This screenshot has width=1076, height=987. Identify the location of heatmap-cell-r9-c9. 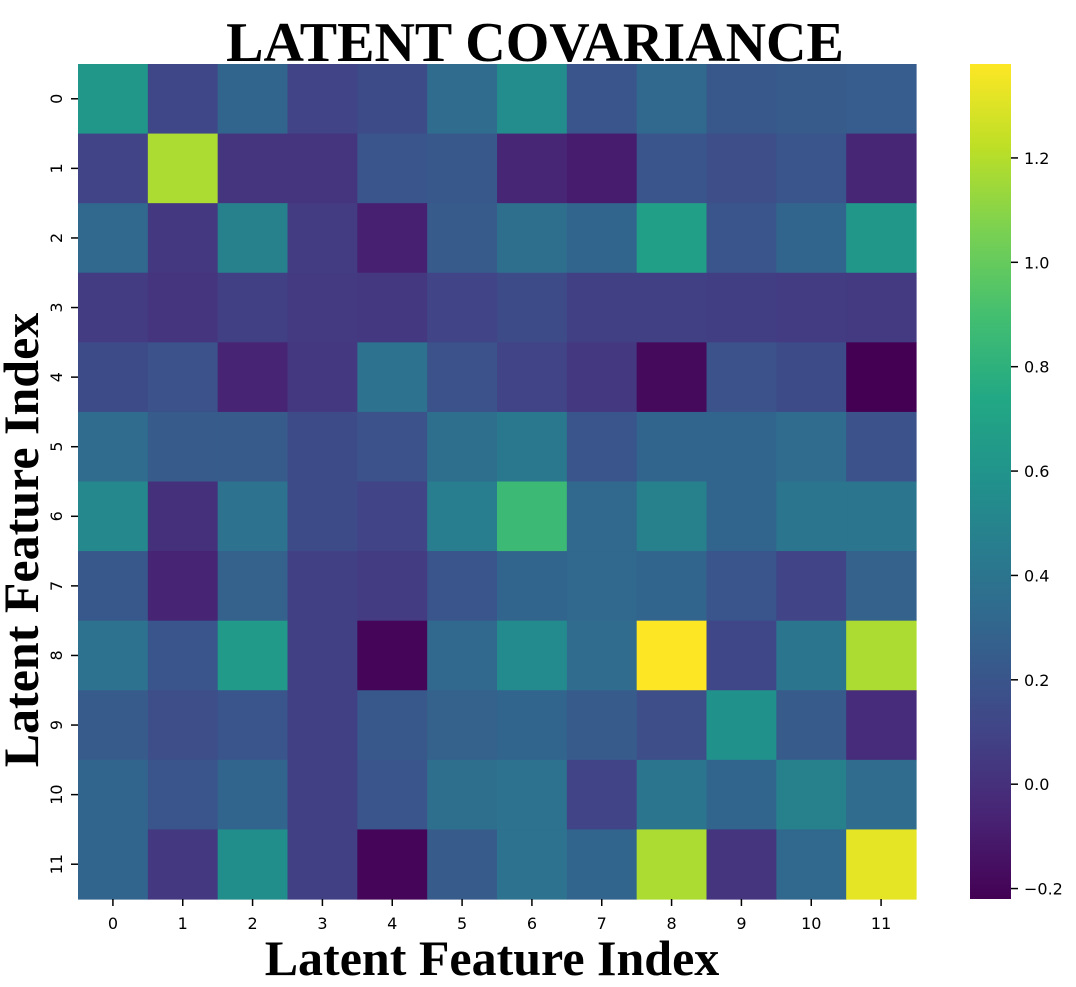
(741, 725).